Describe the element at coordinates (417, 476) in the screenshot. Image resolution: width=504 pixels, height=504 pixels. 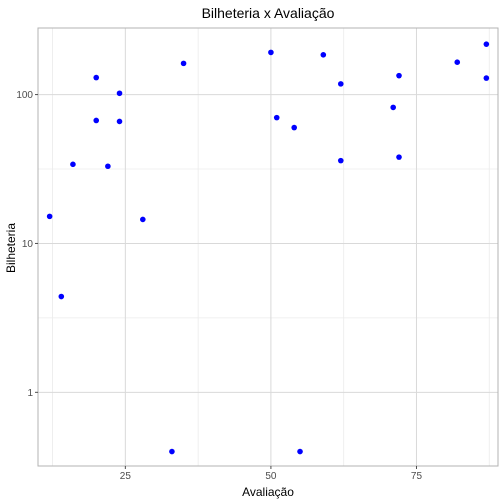
I see `x-tick-label: 75` at that location.